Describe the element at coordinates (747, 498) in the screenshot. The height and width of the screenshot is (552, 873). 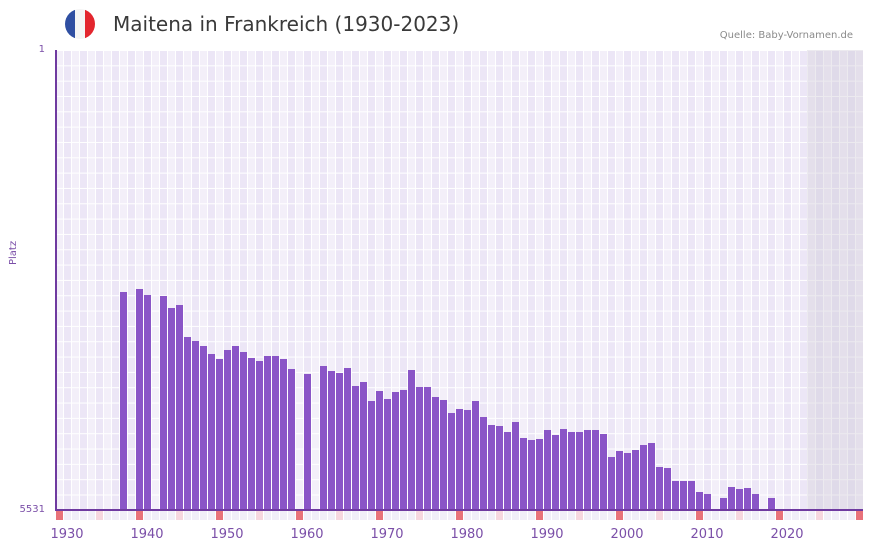
I see `bar-2015` at that location.